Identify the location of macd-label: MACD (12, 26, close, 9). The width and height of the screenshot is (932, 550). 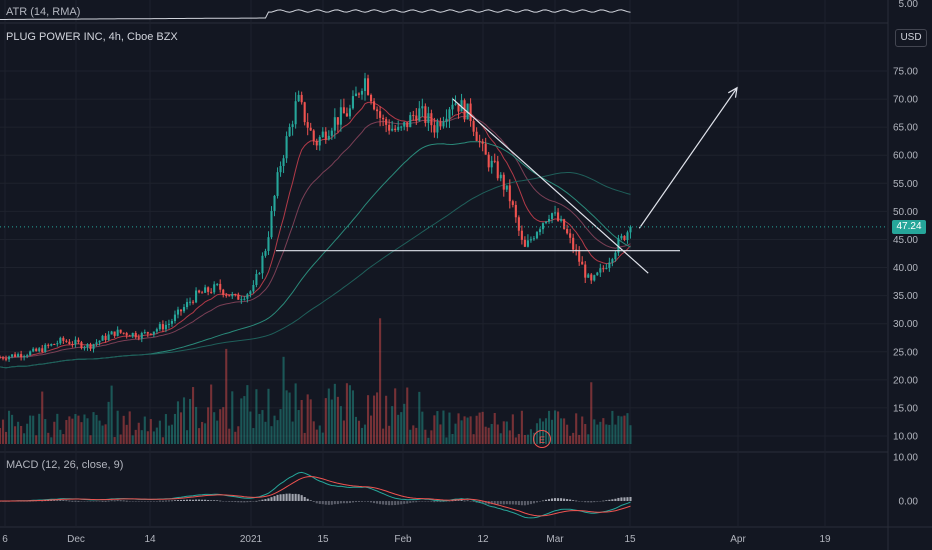
(65, 465).